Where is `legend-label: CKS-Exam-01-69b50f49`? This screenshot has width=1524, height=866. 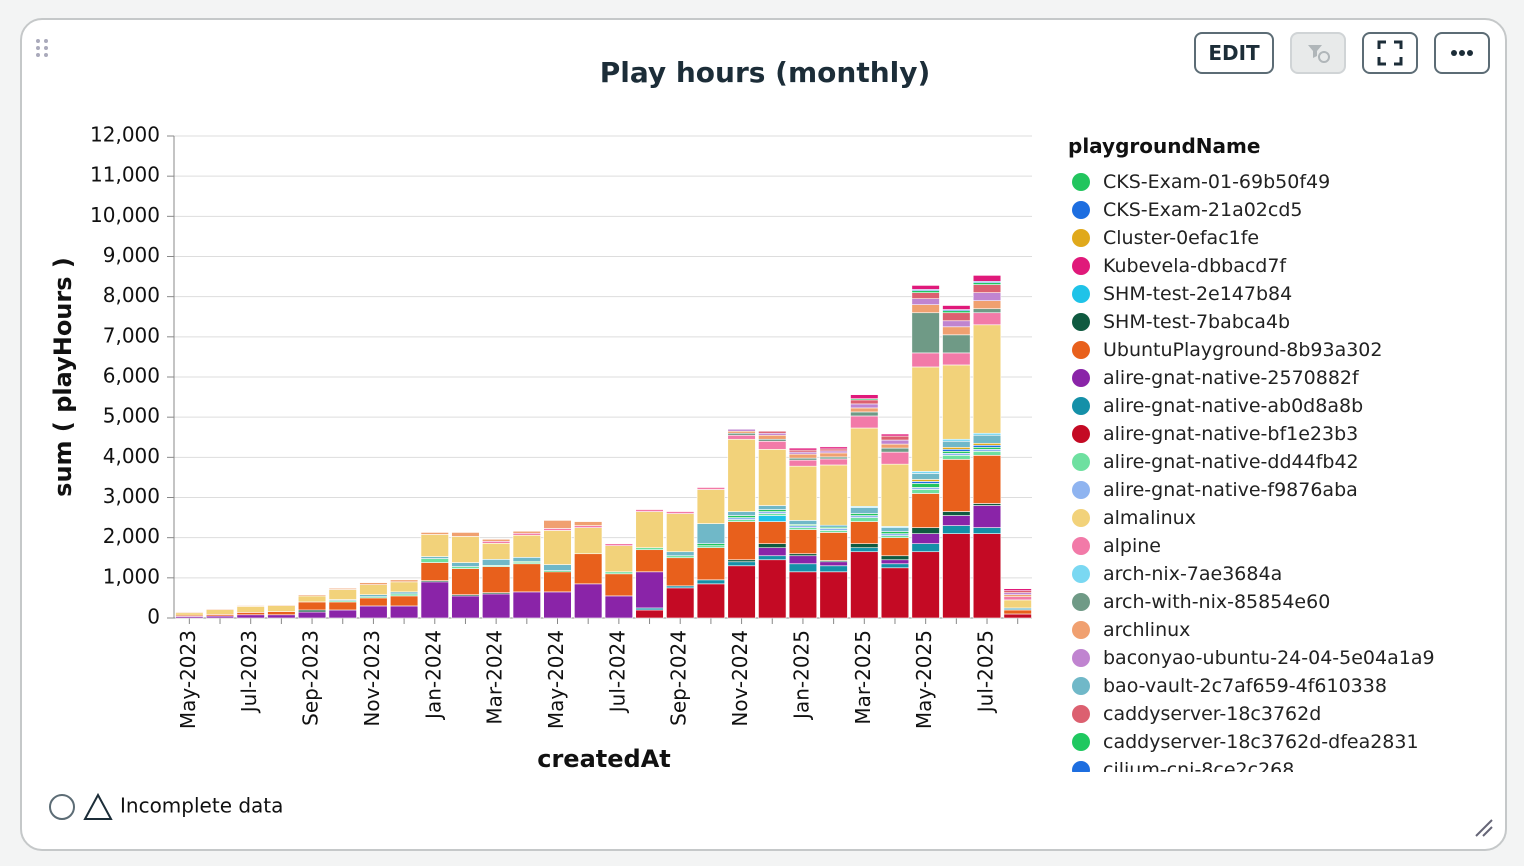 legend-label: CKS-Exam-01-69b50f49 is located at coordinates (1217, 182).